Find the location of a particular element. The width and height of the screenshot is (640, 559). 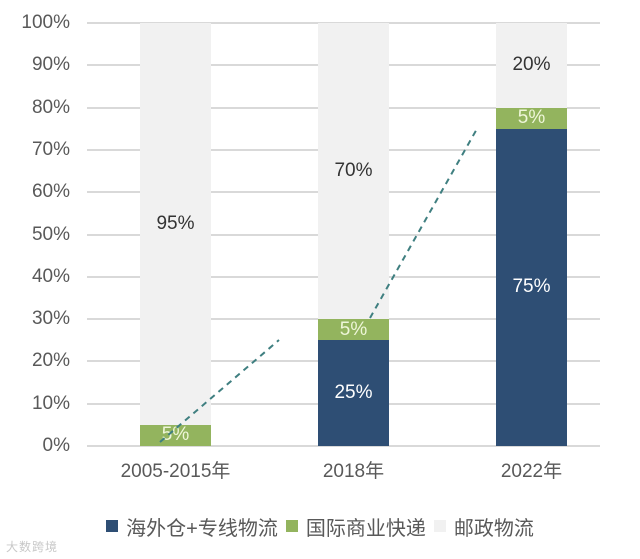

legend-item: 国际商业快递 is located at coordinates (355, 526).